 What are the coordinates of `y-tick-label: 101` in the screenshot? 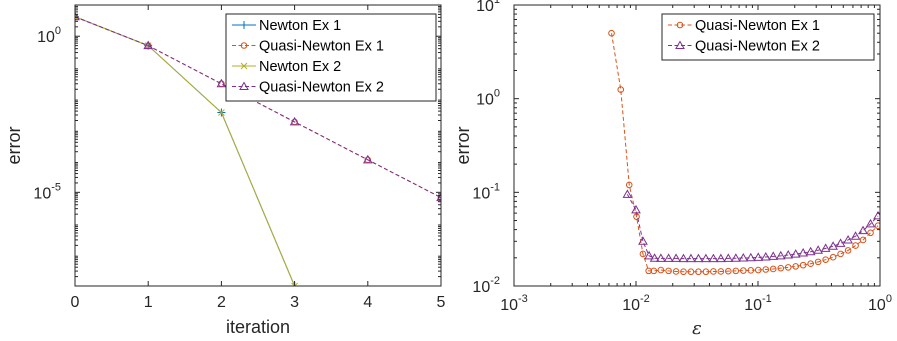 It's located at (488, 7).